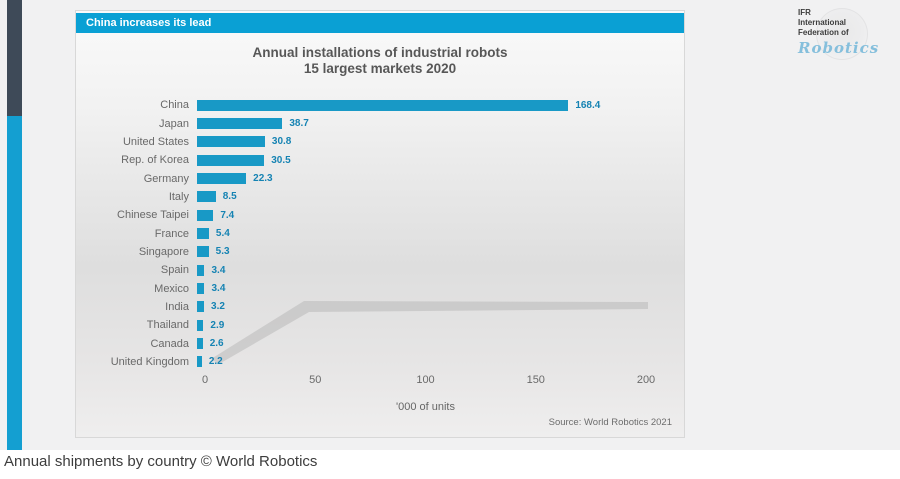 This screenshot has width=900, height=479. What do you see at coordinates (281, 160) in the screenshot?
I see `value-label: 30.5` at bounding box center [281, 160].